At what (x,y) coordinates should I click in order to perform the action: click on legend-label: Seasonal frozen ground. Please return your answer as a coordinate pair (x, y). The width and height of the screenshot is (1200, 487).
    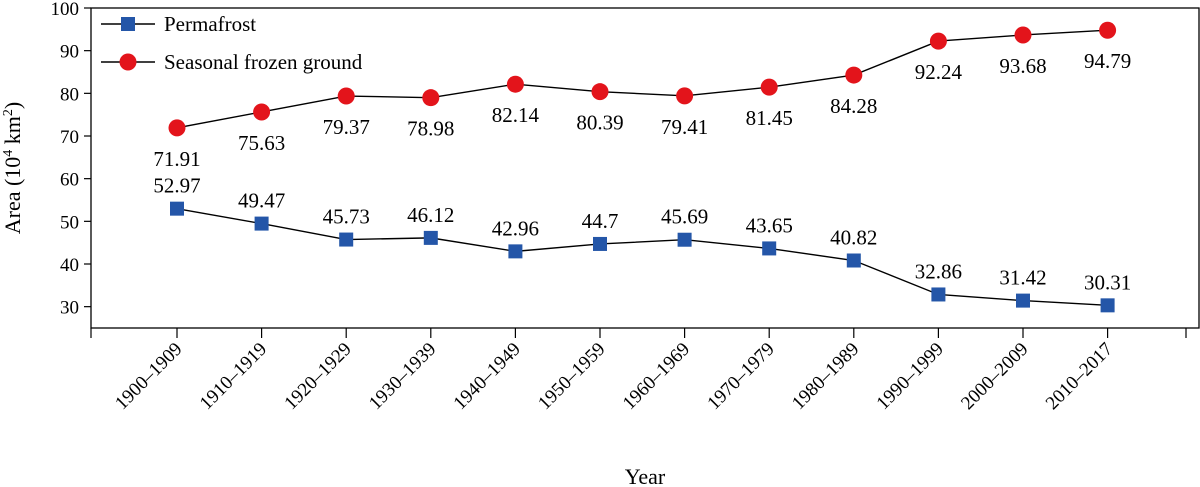
    Looking at the image, I should click on (263, 62).